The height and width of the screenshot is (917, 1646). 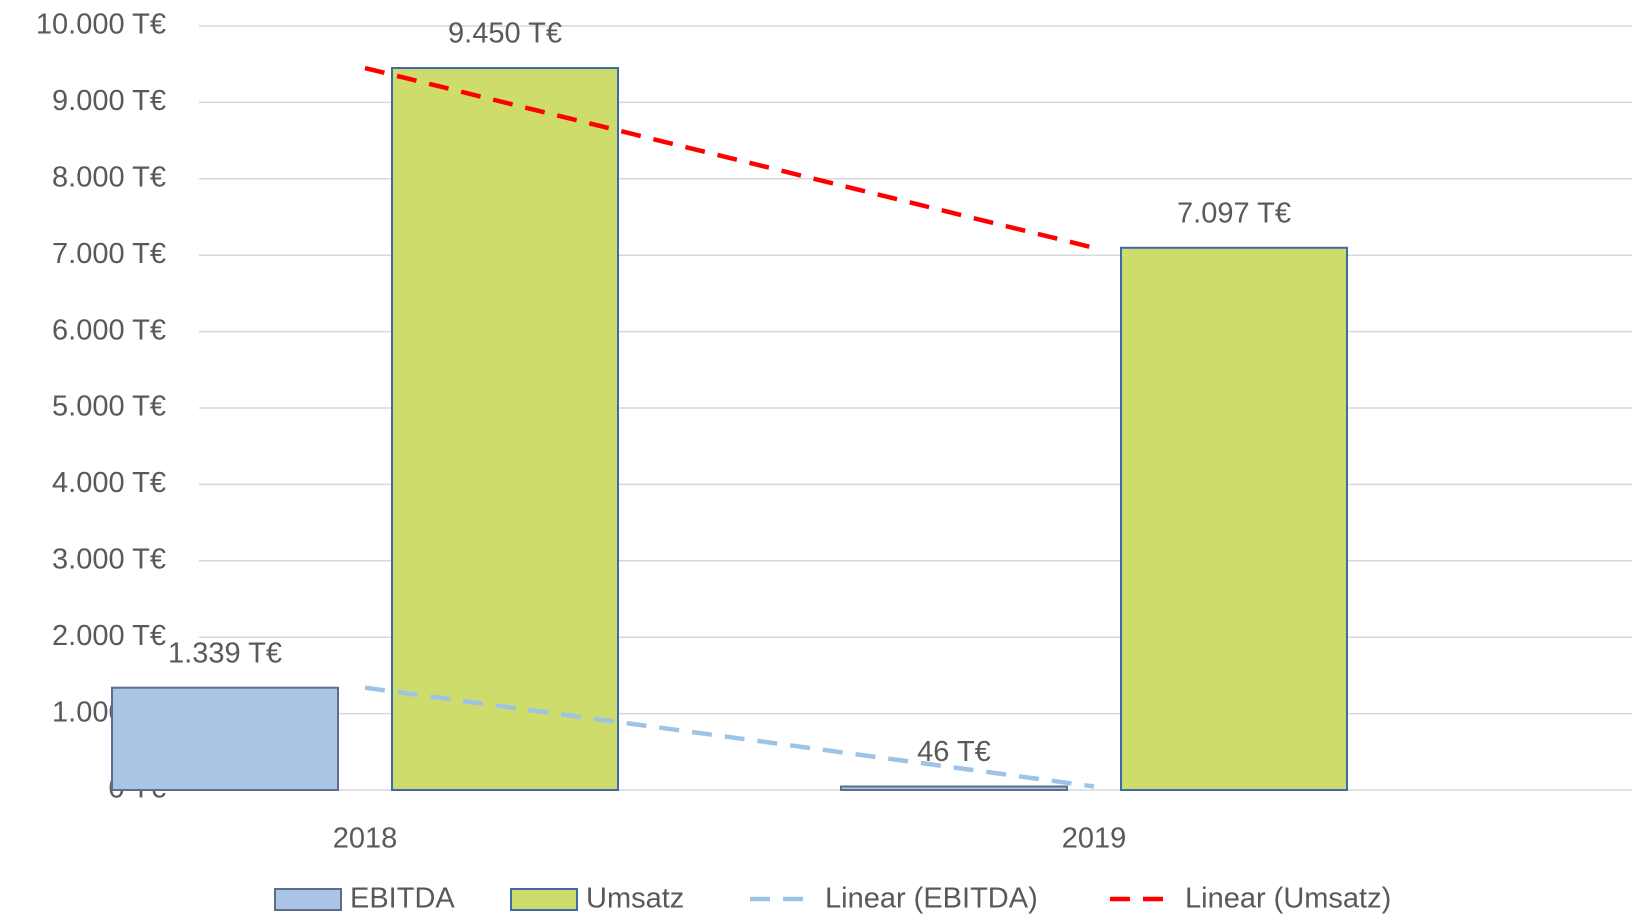 I want to click on y-tick-label: 6.000 T€, so click(x=109, y=330).